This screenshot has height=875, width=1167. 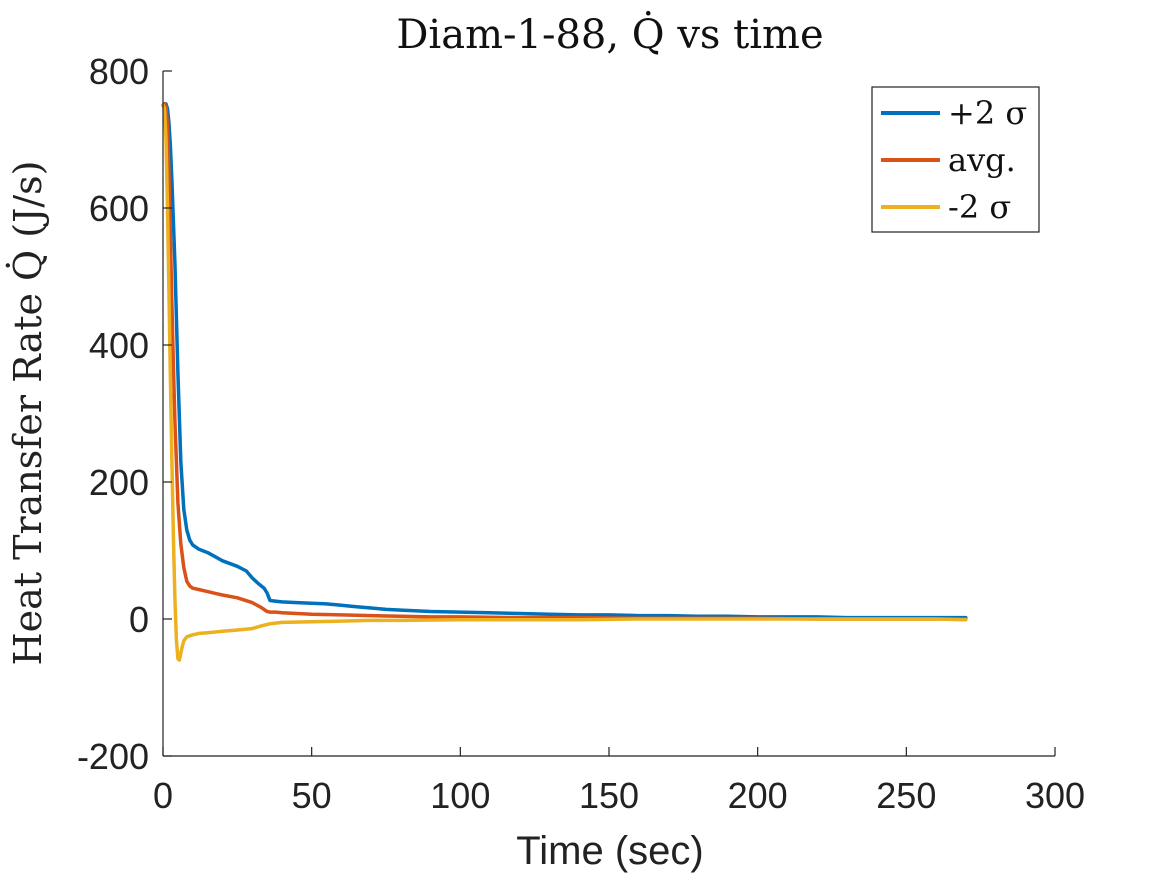 What do you see at coordinates (982, 160) in the screenshot?
I see `legend-label: avg.` at bounding box center [982, 160].